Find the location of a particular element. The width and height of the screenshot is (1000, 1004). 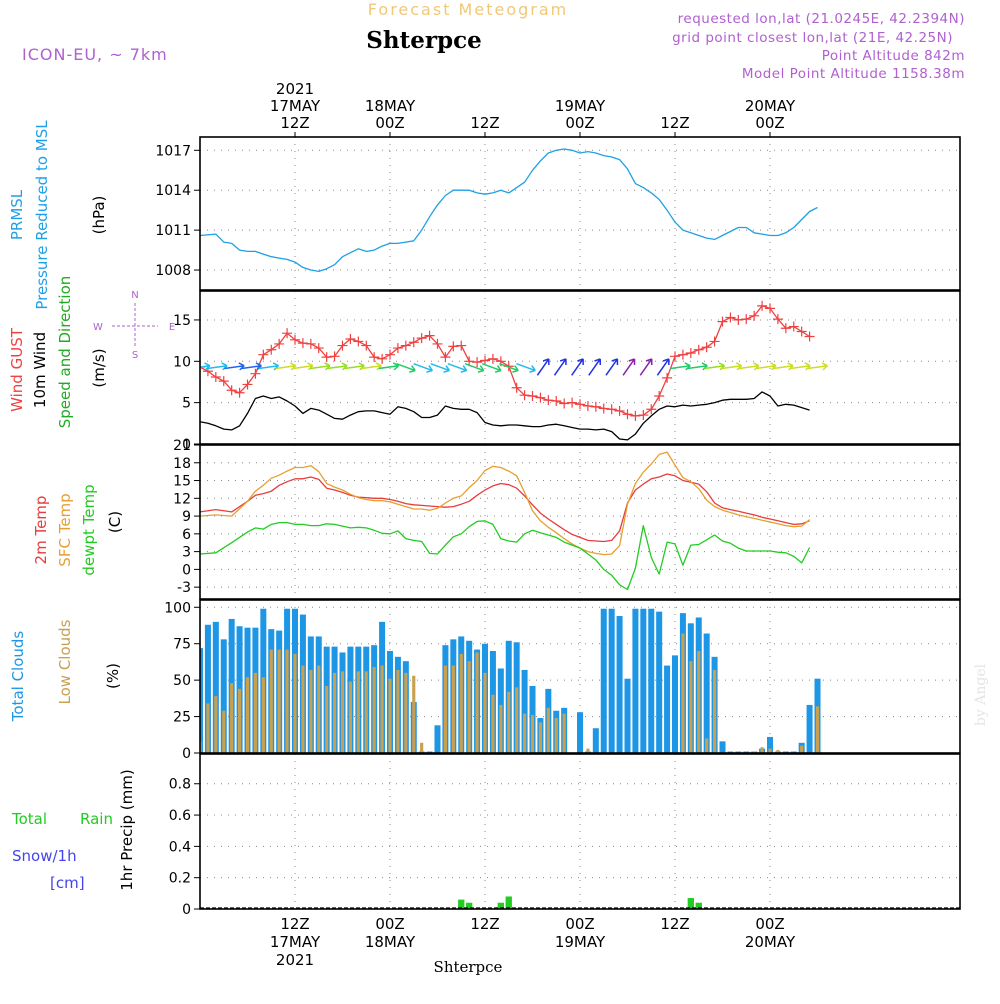

precip-ytick-label: 0 is located at coordinates (186, 910).